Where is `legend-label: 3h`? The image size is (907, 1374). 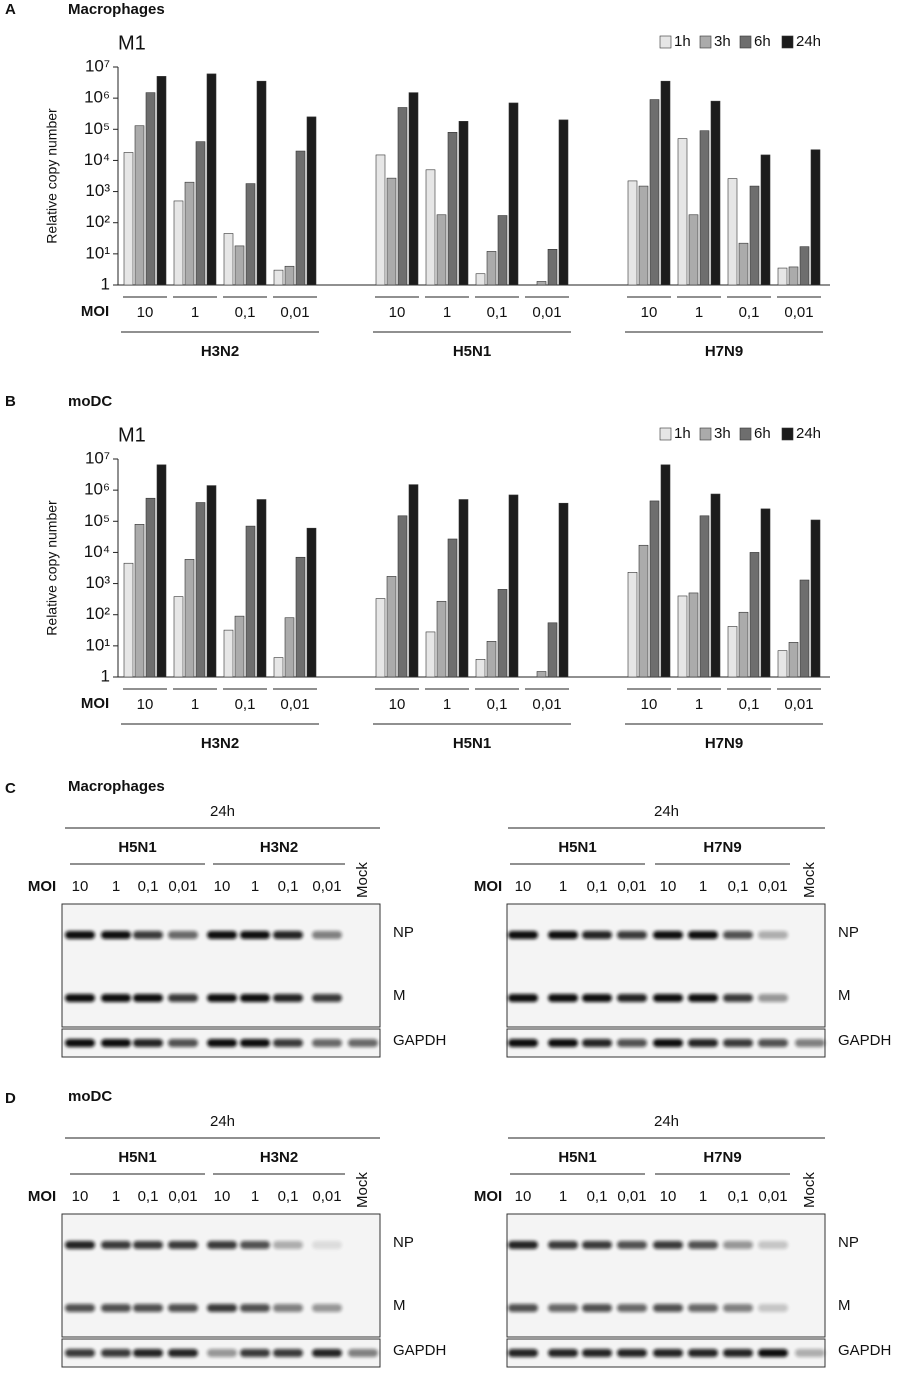
legend-label: 3h is located at coordinates (722, 433).